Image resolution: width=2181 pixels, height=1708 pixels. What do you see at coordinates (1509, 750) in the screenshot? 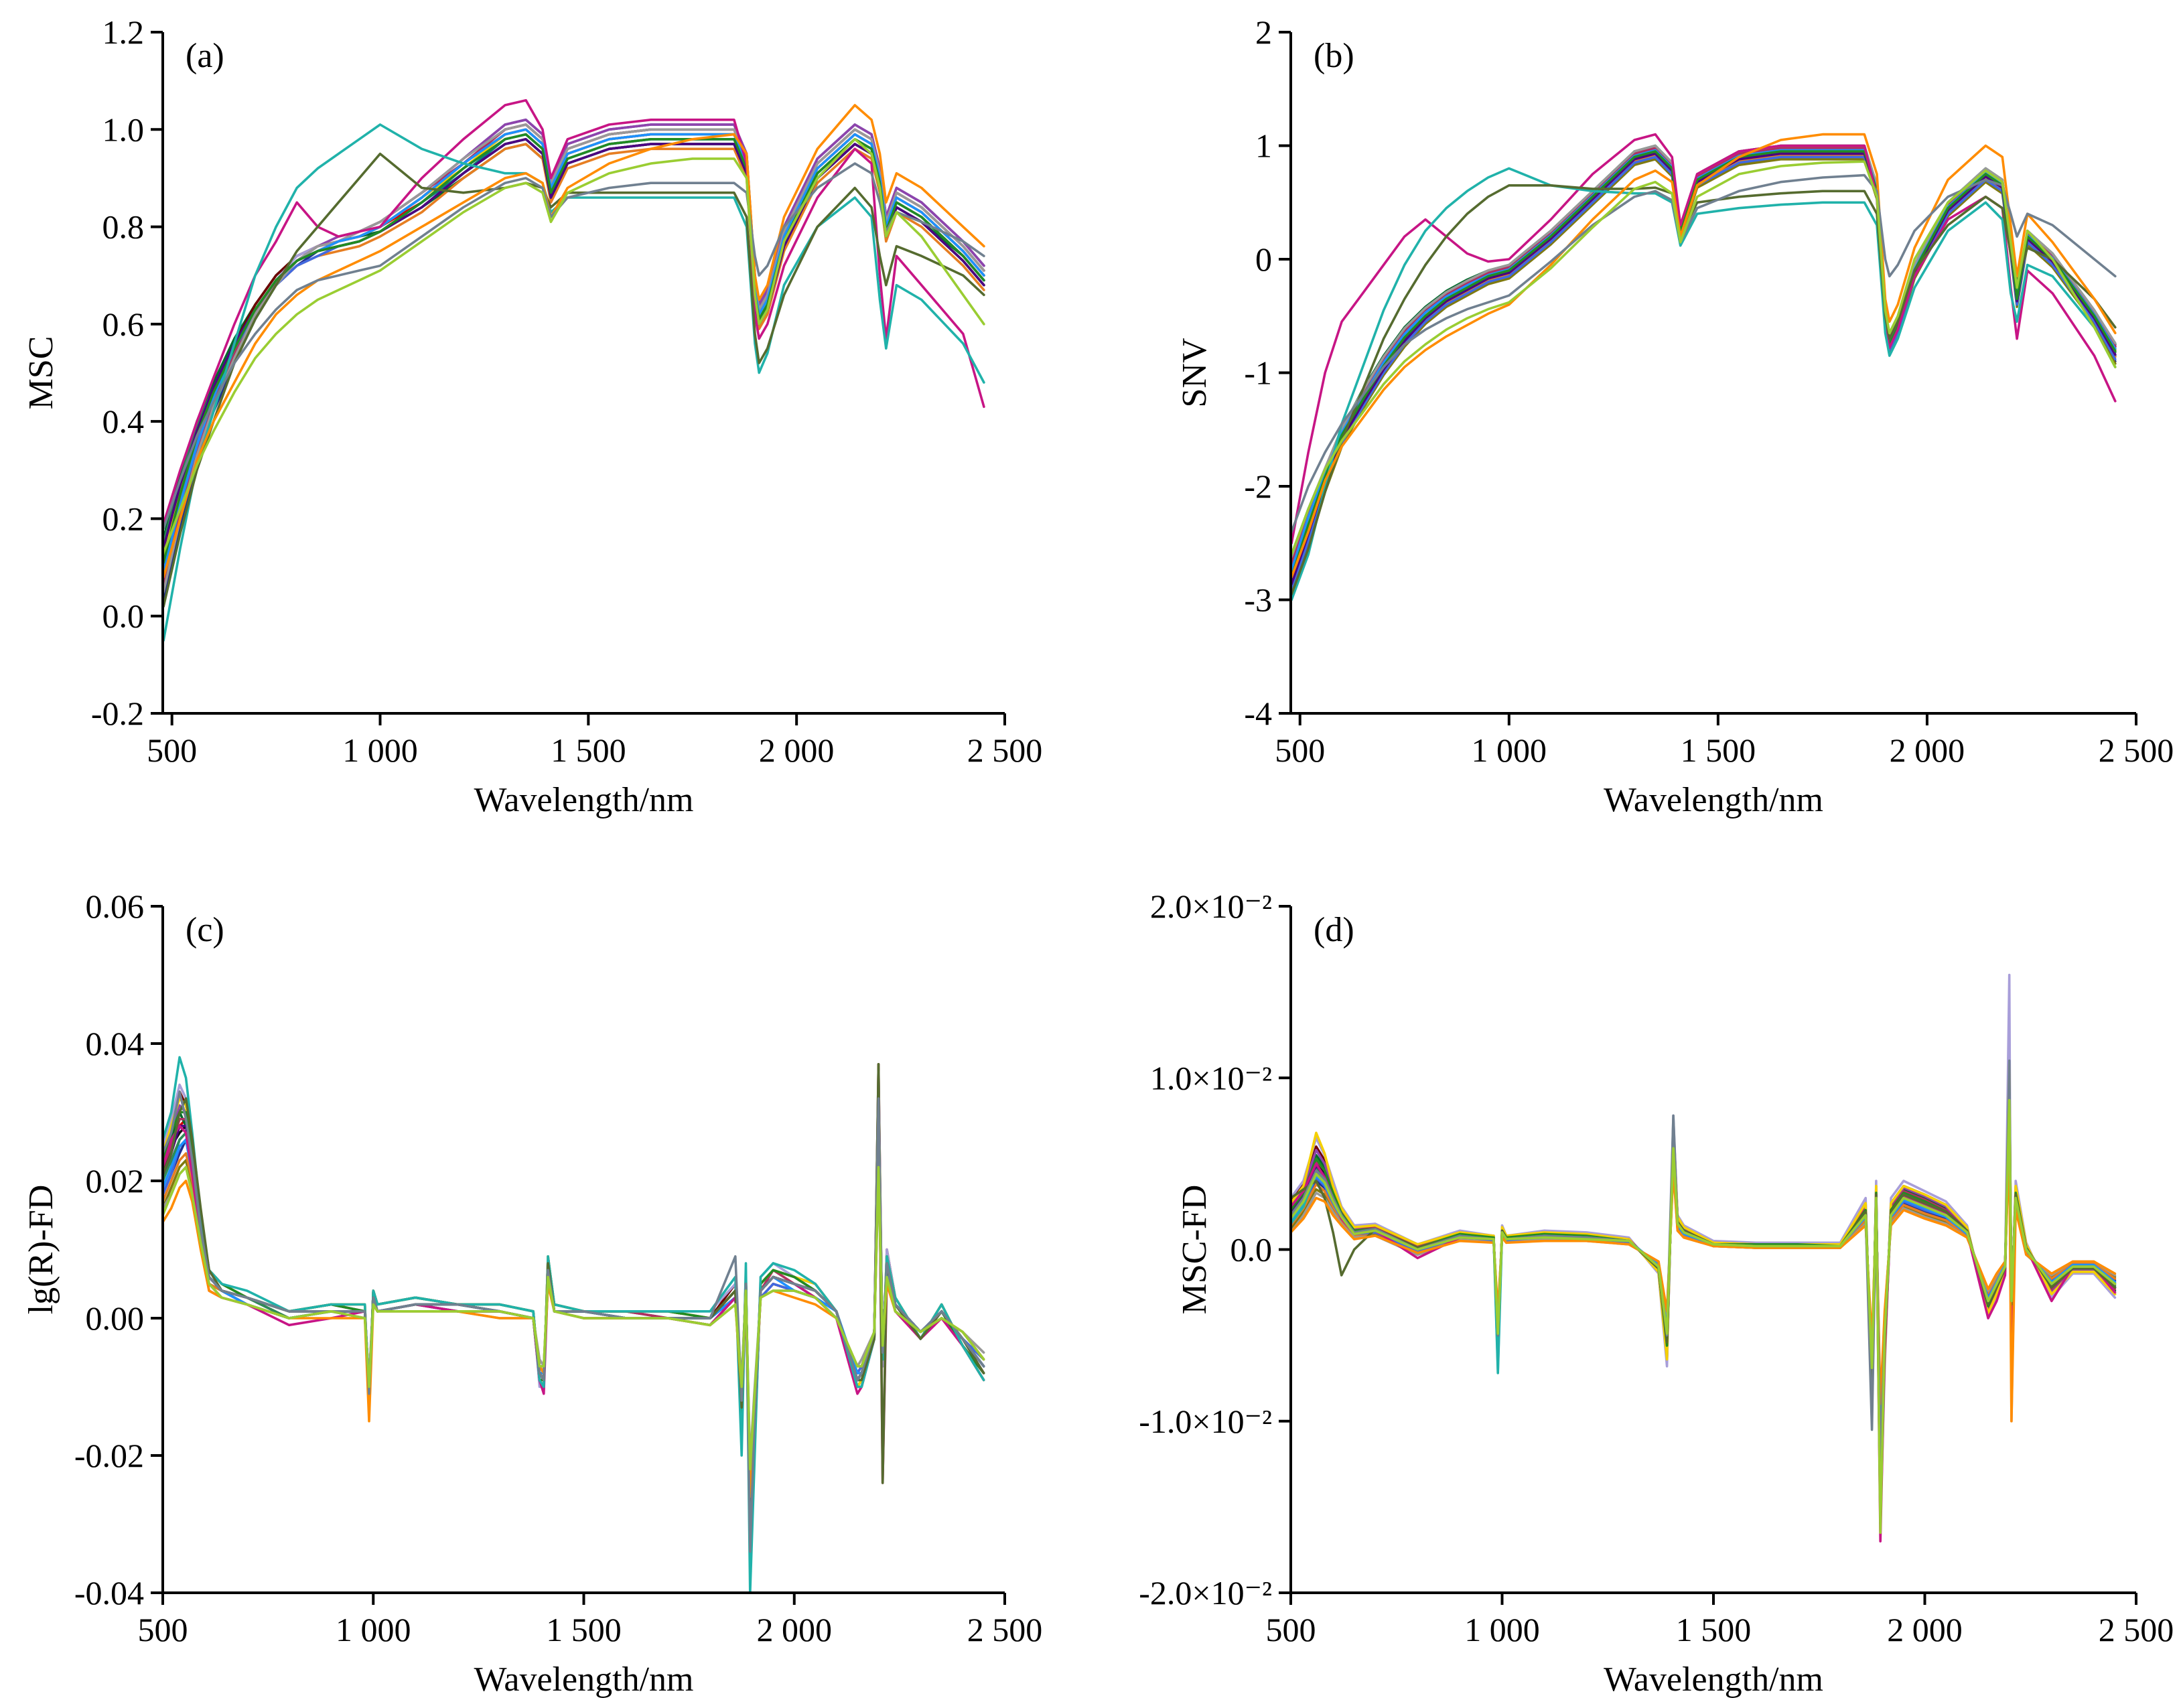
I see `panel-b-x-tick-label: 1 000` at bounding box center [1509, 750].